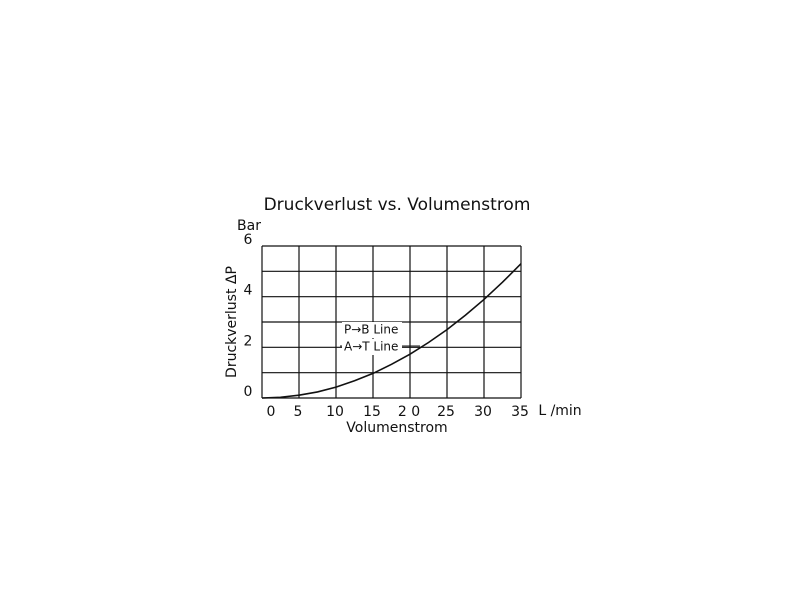  I want to click on annotation: A→T Line, so click(371, 347).